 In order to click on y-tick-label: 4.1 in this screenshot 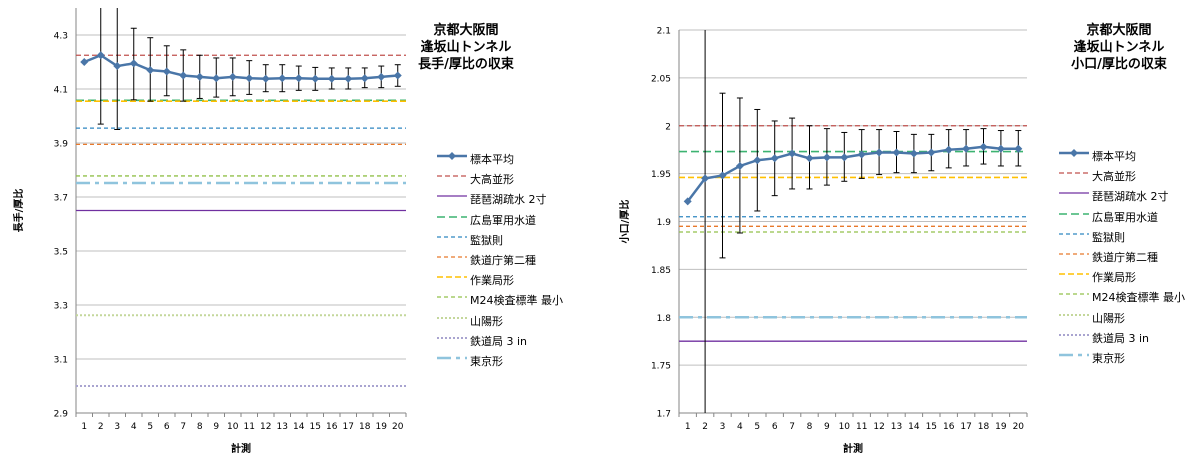, I will do `click(61, 91)`.